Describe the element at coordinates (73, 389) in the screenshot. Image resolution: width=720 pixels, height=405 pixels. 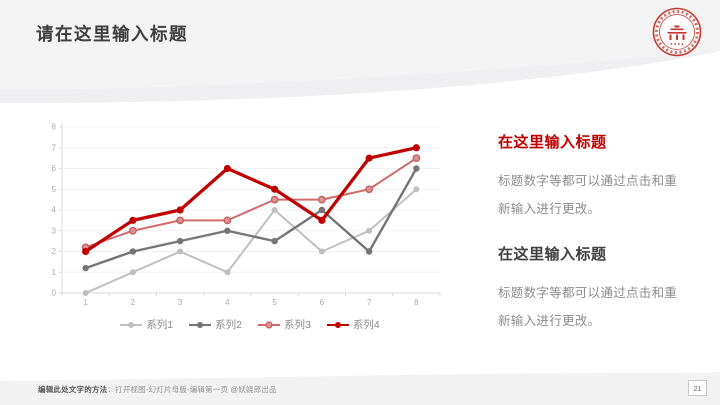
I see `footer-note-bold: 编辑此处文字的方法` at that location.